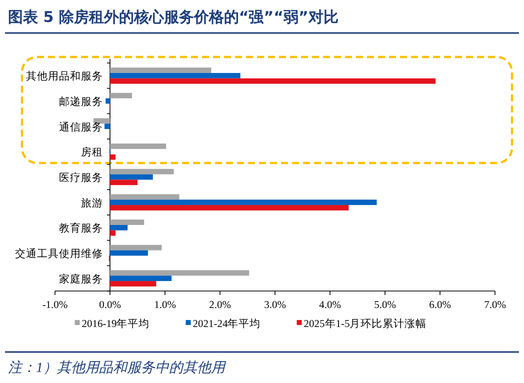 This screenshot has height=383, width=524. What do you see at coordinates (275, 305) in the screenshot?
I see `x-tick-label: 3.0%` at bounding box center [275, 305].